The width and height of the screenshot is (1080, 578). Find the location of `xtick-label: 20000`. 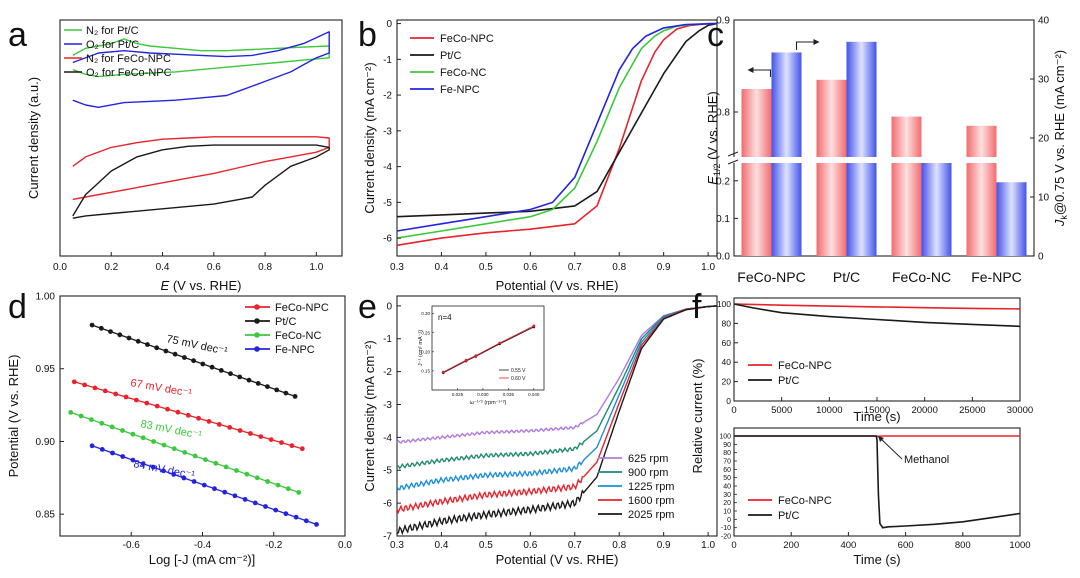

xtick-label: 20000 is located at coordinates (924, 410).